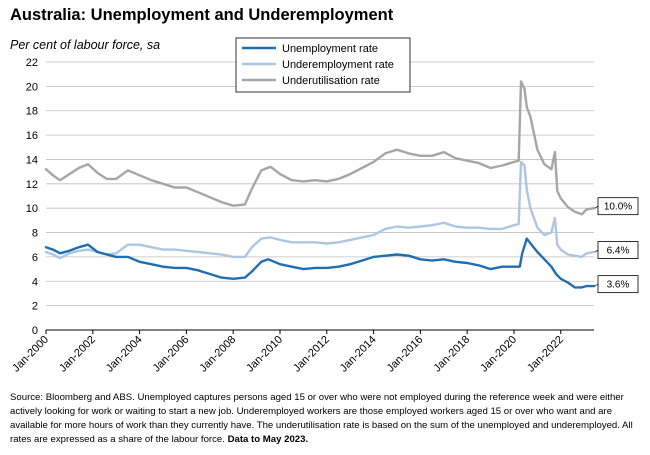  What do you see at coordinates (32, 87) in the screenshot?
I see `y-tick-label-20: 20` at bounding box center [32, 87].